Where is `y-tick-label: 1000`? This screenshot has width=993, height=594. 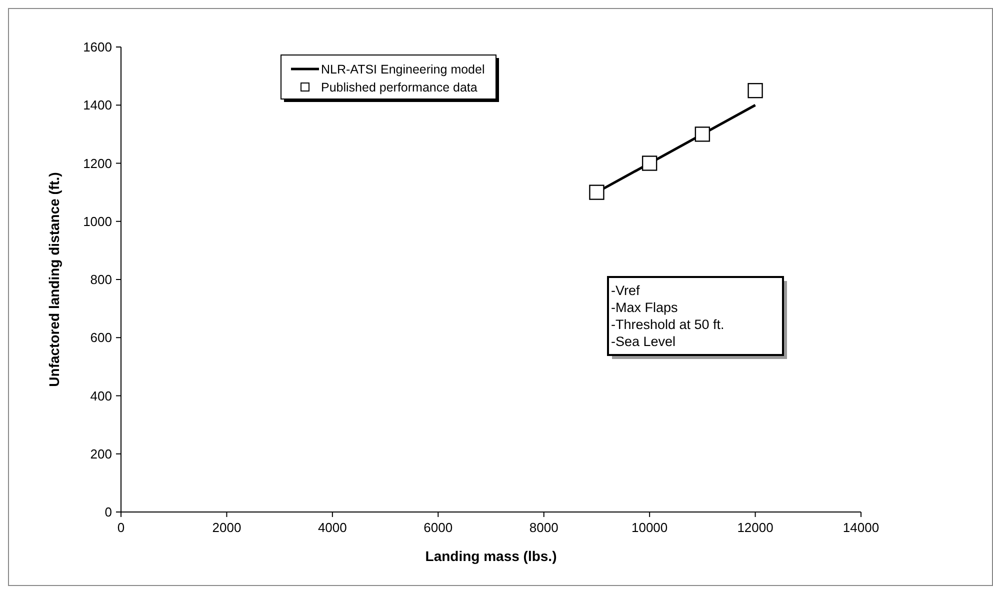 y-tick-label: 1000 is located at coordinates (97, 221).